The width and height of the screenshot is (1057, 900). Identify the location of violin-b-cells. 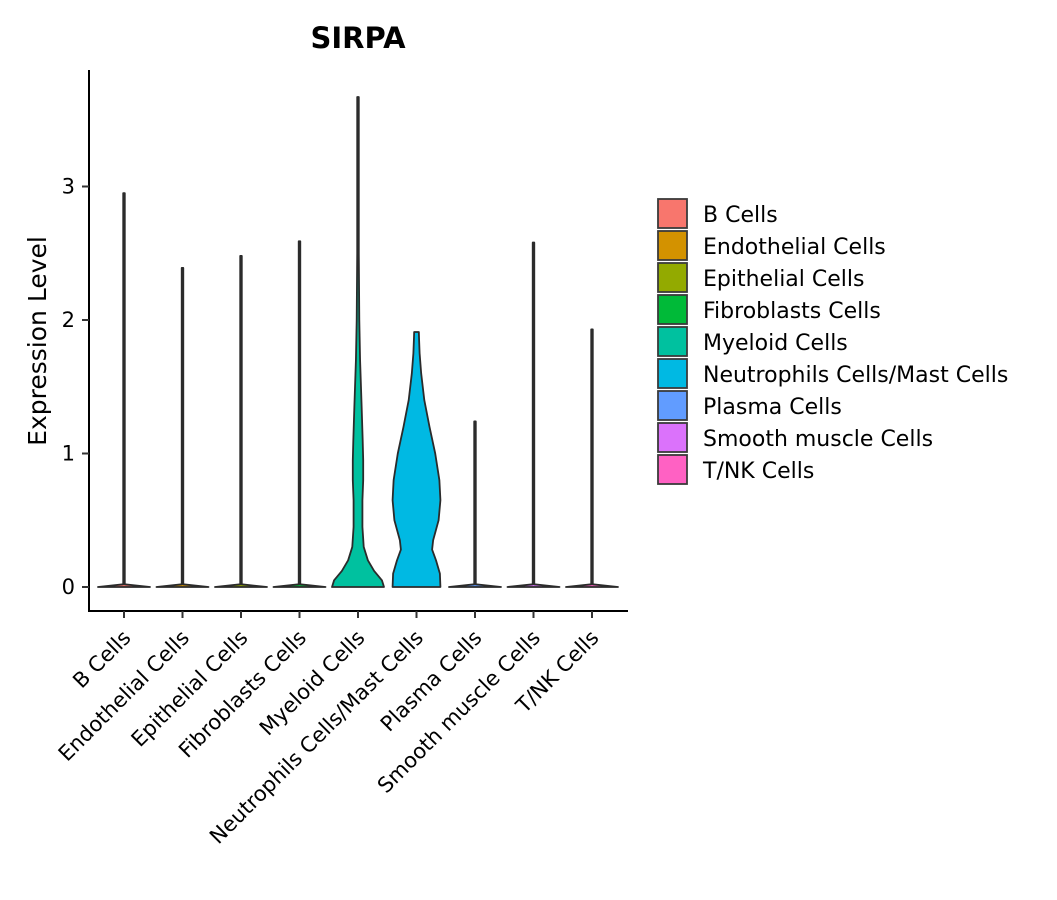
(124, 390).